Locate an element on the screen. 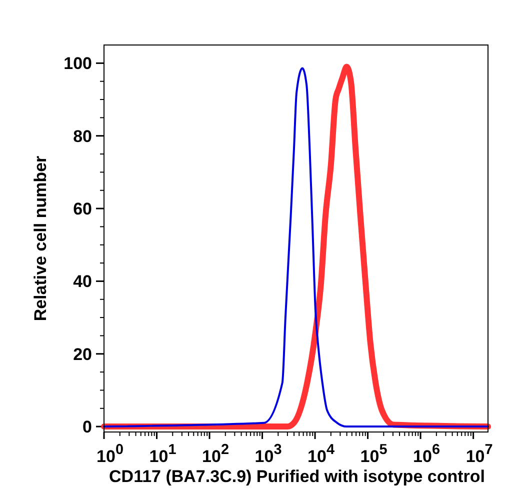 This screenshot has width=508, height=500. x-tick-label: 10$^{3}$ is located at coordinates (268, 454).